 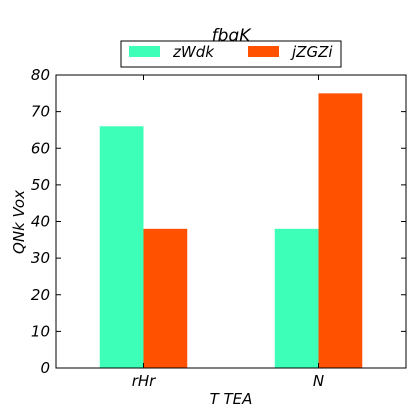 What do you see at coordinates (144, 51) in the screenshot?
I see `legend-swatch-zWdk` at bounding box center [144, 51].